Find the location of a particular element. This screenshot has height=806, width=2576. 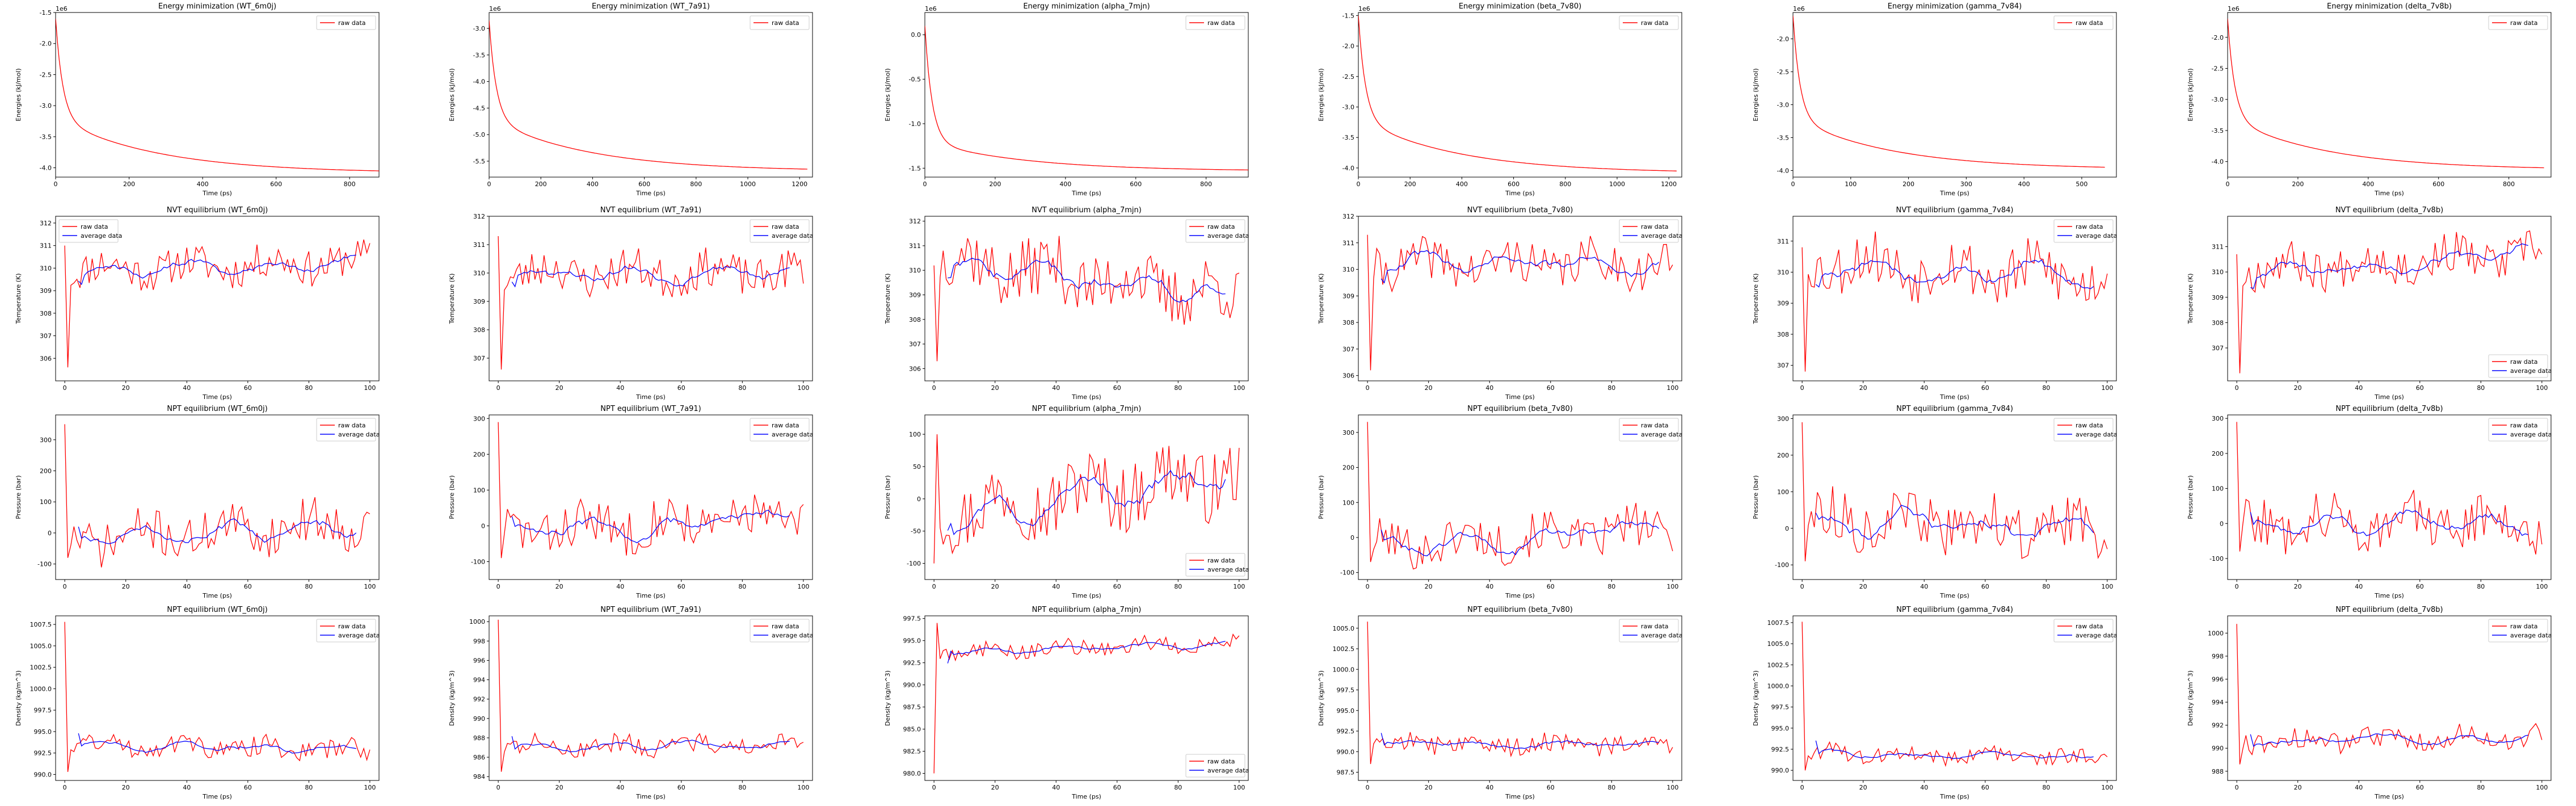

y-tick-label: 990 is located at coordinates (479, 719).